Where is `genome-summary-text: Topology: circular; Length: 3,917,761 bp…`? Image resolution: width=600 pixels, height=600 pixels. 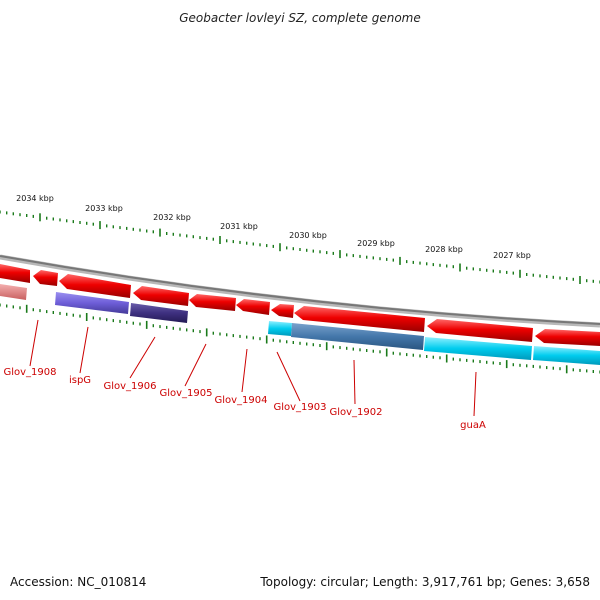
genome-summary-text: Topology: circular; Length: 3,917,761 bp… is located at coordinates (425, 582).